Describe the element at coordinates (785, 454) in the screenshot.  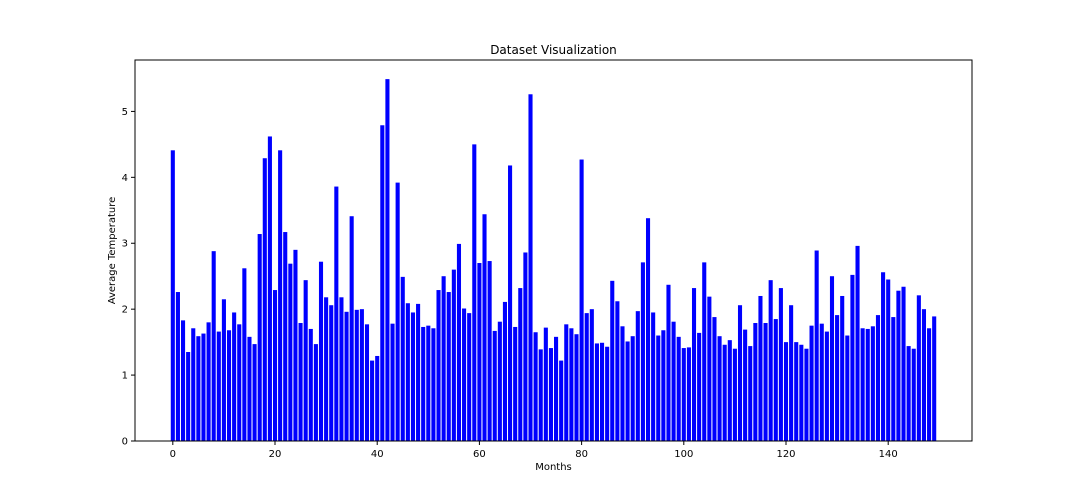
I see `x-tick-label: 120` at that location.